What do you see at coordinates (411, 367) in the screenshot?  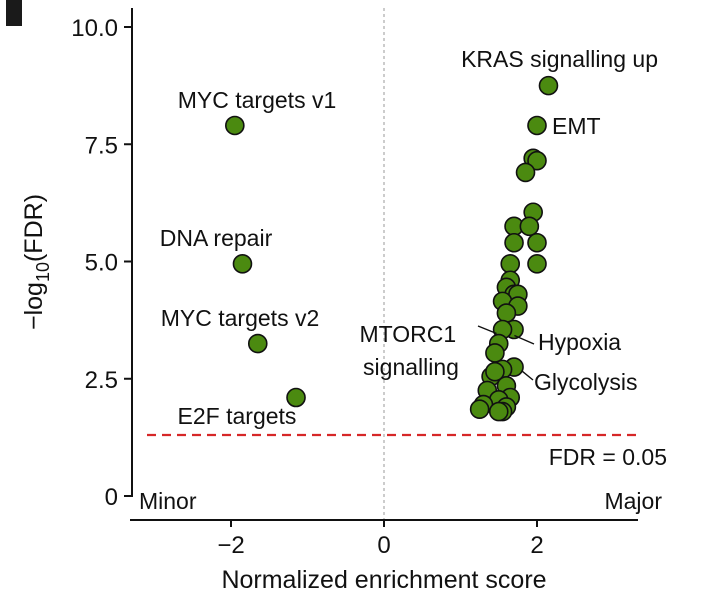 I see `label-mtorc1-signalling-line2: signalling` at bounding box center [411, 367].